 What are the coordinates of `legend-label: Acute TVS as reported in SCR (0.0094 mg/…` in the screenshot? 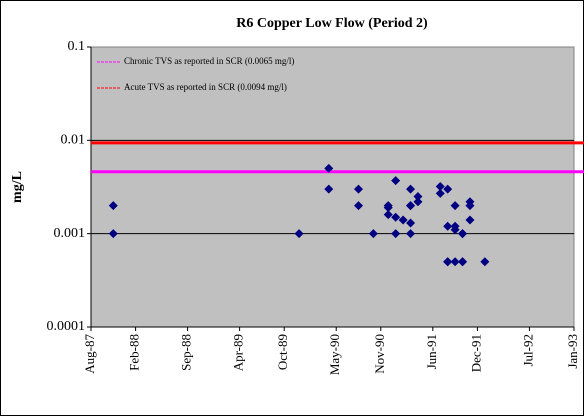 It's located at (205, 87).